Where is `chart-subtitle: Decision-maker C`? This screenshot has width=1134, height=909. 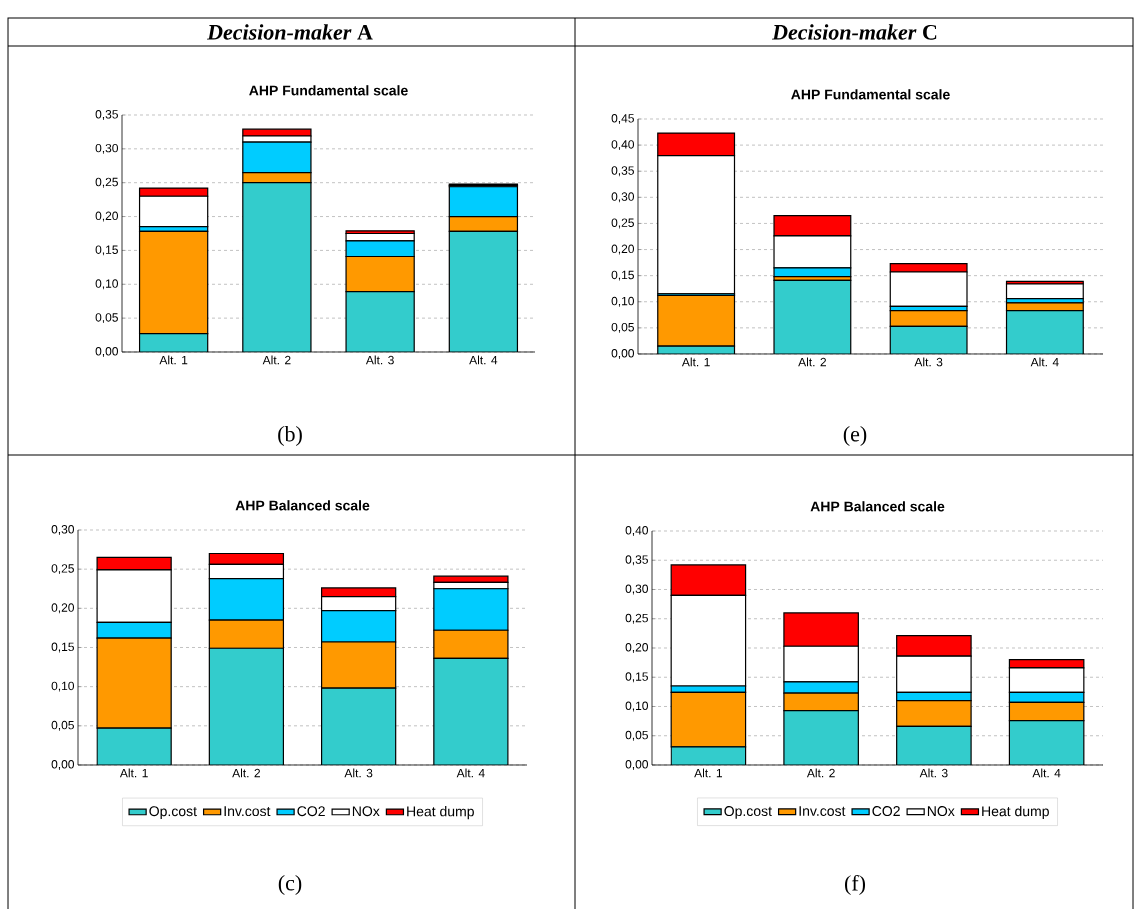 chart-subtitle: Decision-maker C is located at coordinates (854, 32).